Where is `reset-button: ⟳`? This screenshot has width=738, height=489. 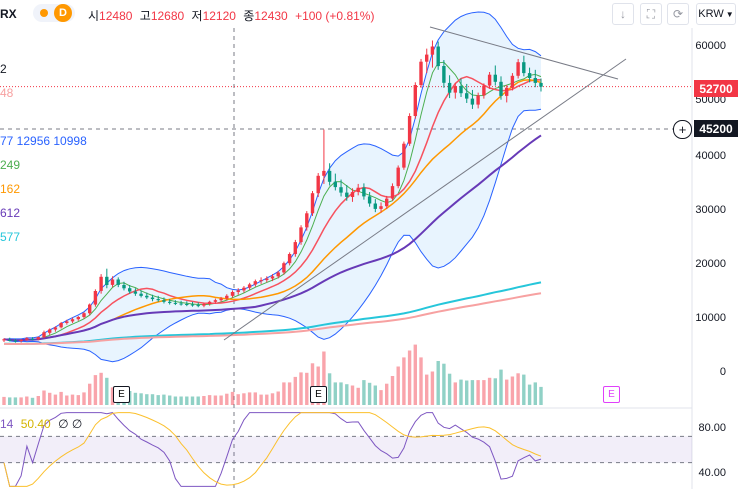 reset-button: ⟳ is located at coordinates (678, 14).